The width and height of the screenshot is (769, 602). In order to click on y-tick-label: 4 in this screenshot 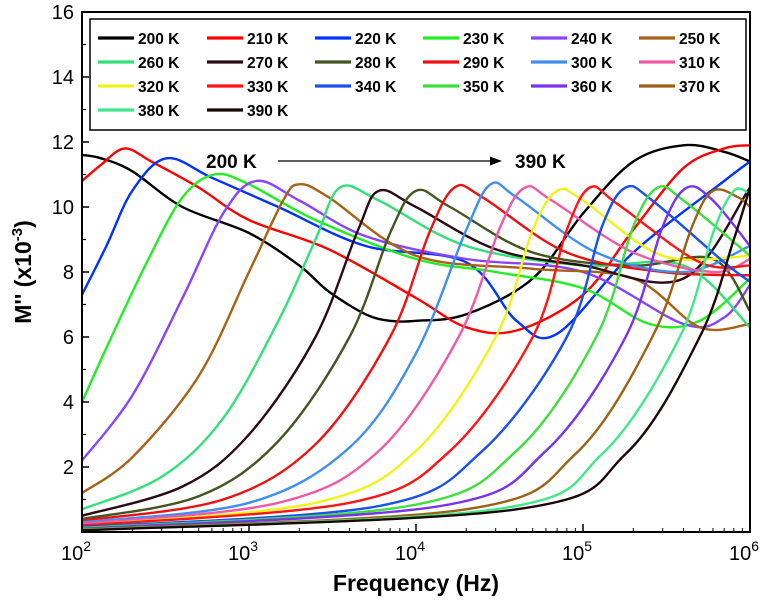, I will do `click(68, 403)`.